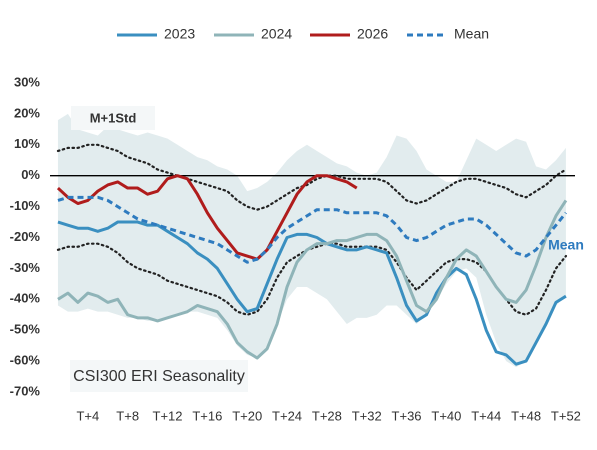 This screenshot has height=450, width=597. Describe the element at coordinates (566, 245) in the screenshot. I see `annotation: Mean` at that location.